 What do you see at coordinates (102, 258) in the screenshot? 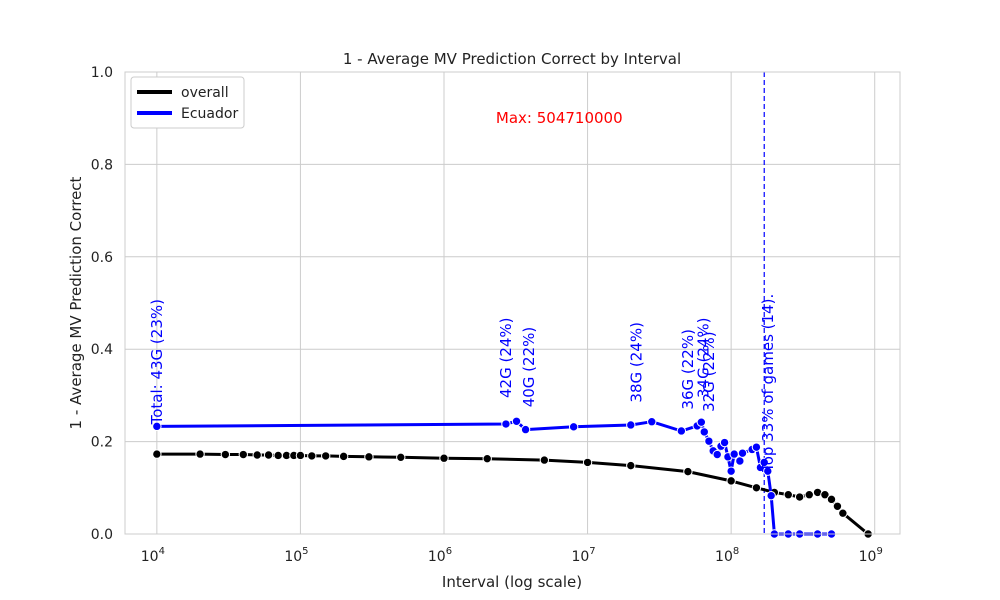
I see `y-tick-label: 0.6` at bounding box center [102, 258].